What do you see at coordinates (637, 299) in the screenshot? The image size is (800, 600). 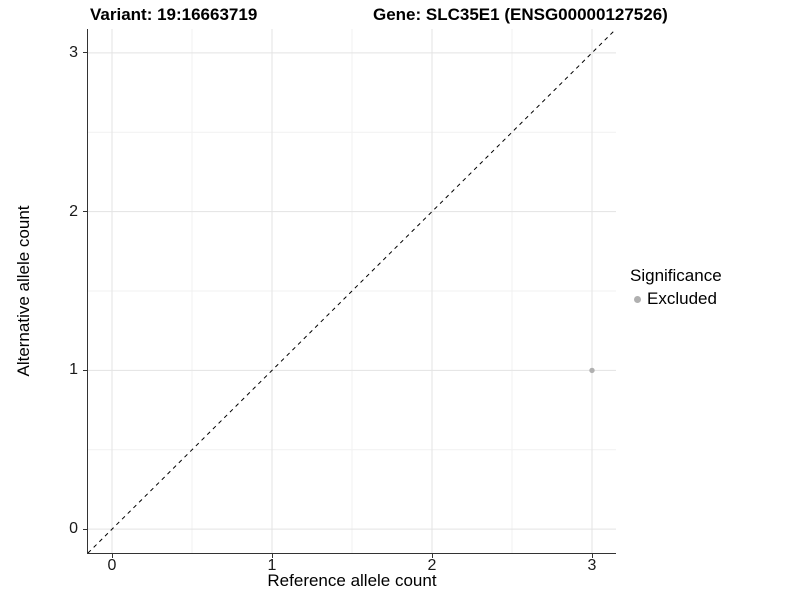 I see `legend-key-dot` at bounding box center [637, 299].